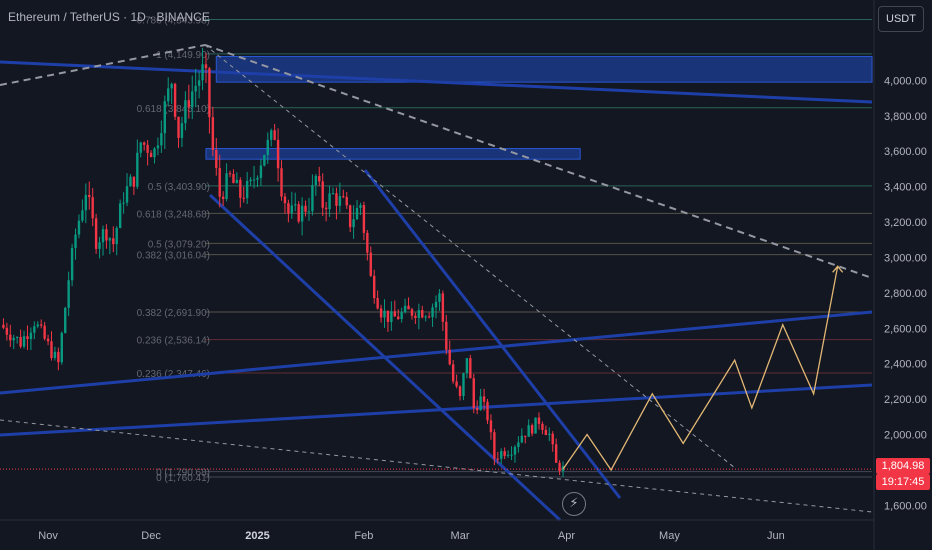 The height and width of the screenshot is (550, 932). I want to click on x-tick-label: 2025, so click(257, 536).